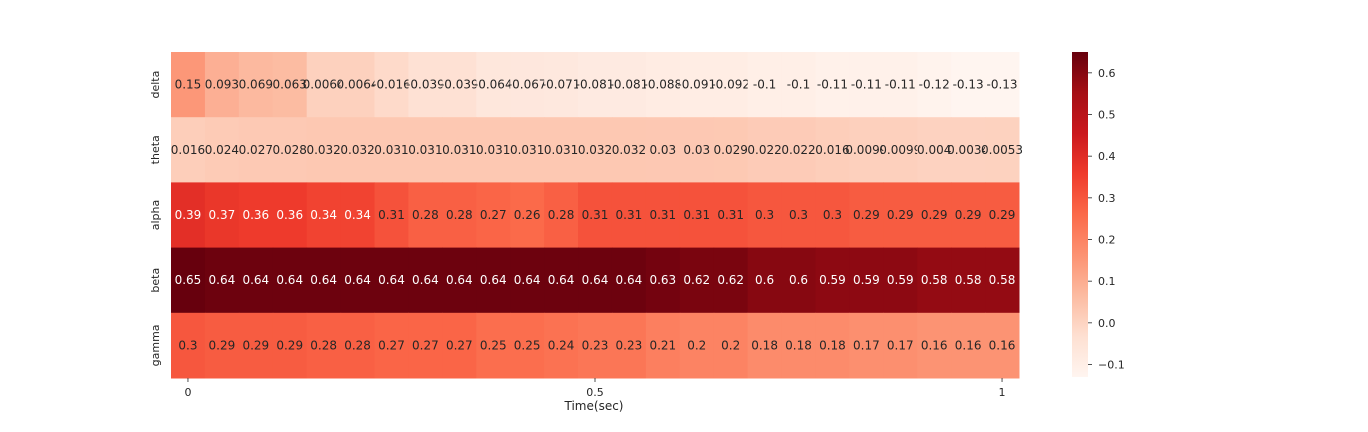 This screenshot has height=432, width=1368. I want to click on x-tick-label: 0.5, so click(595, 392).